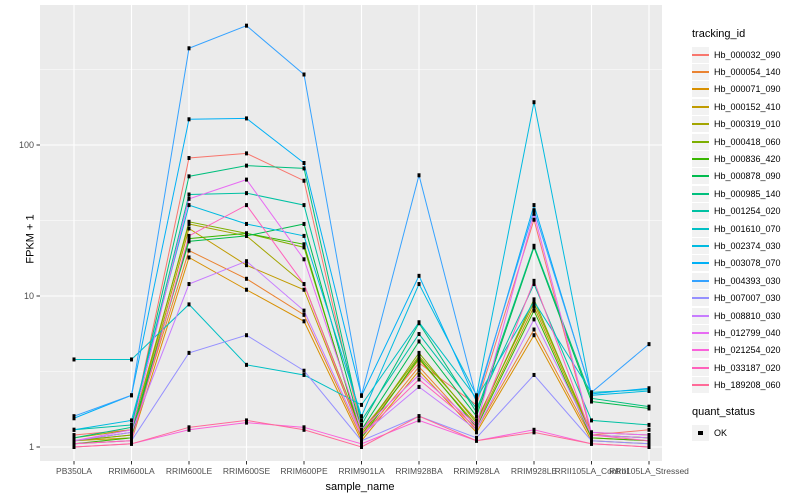 The width and height of the screenshot is (800, 500). I want to click on legend-item: Hb_004393_030, so click(745, 280).